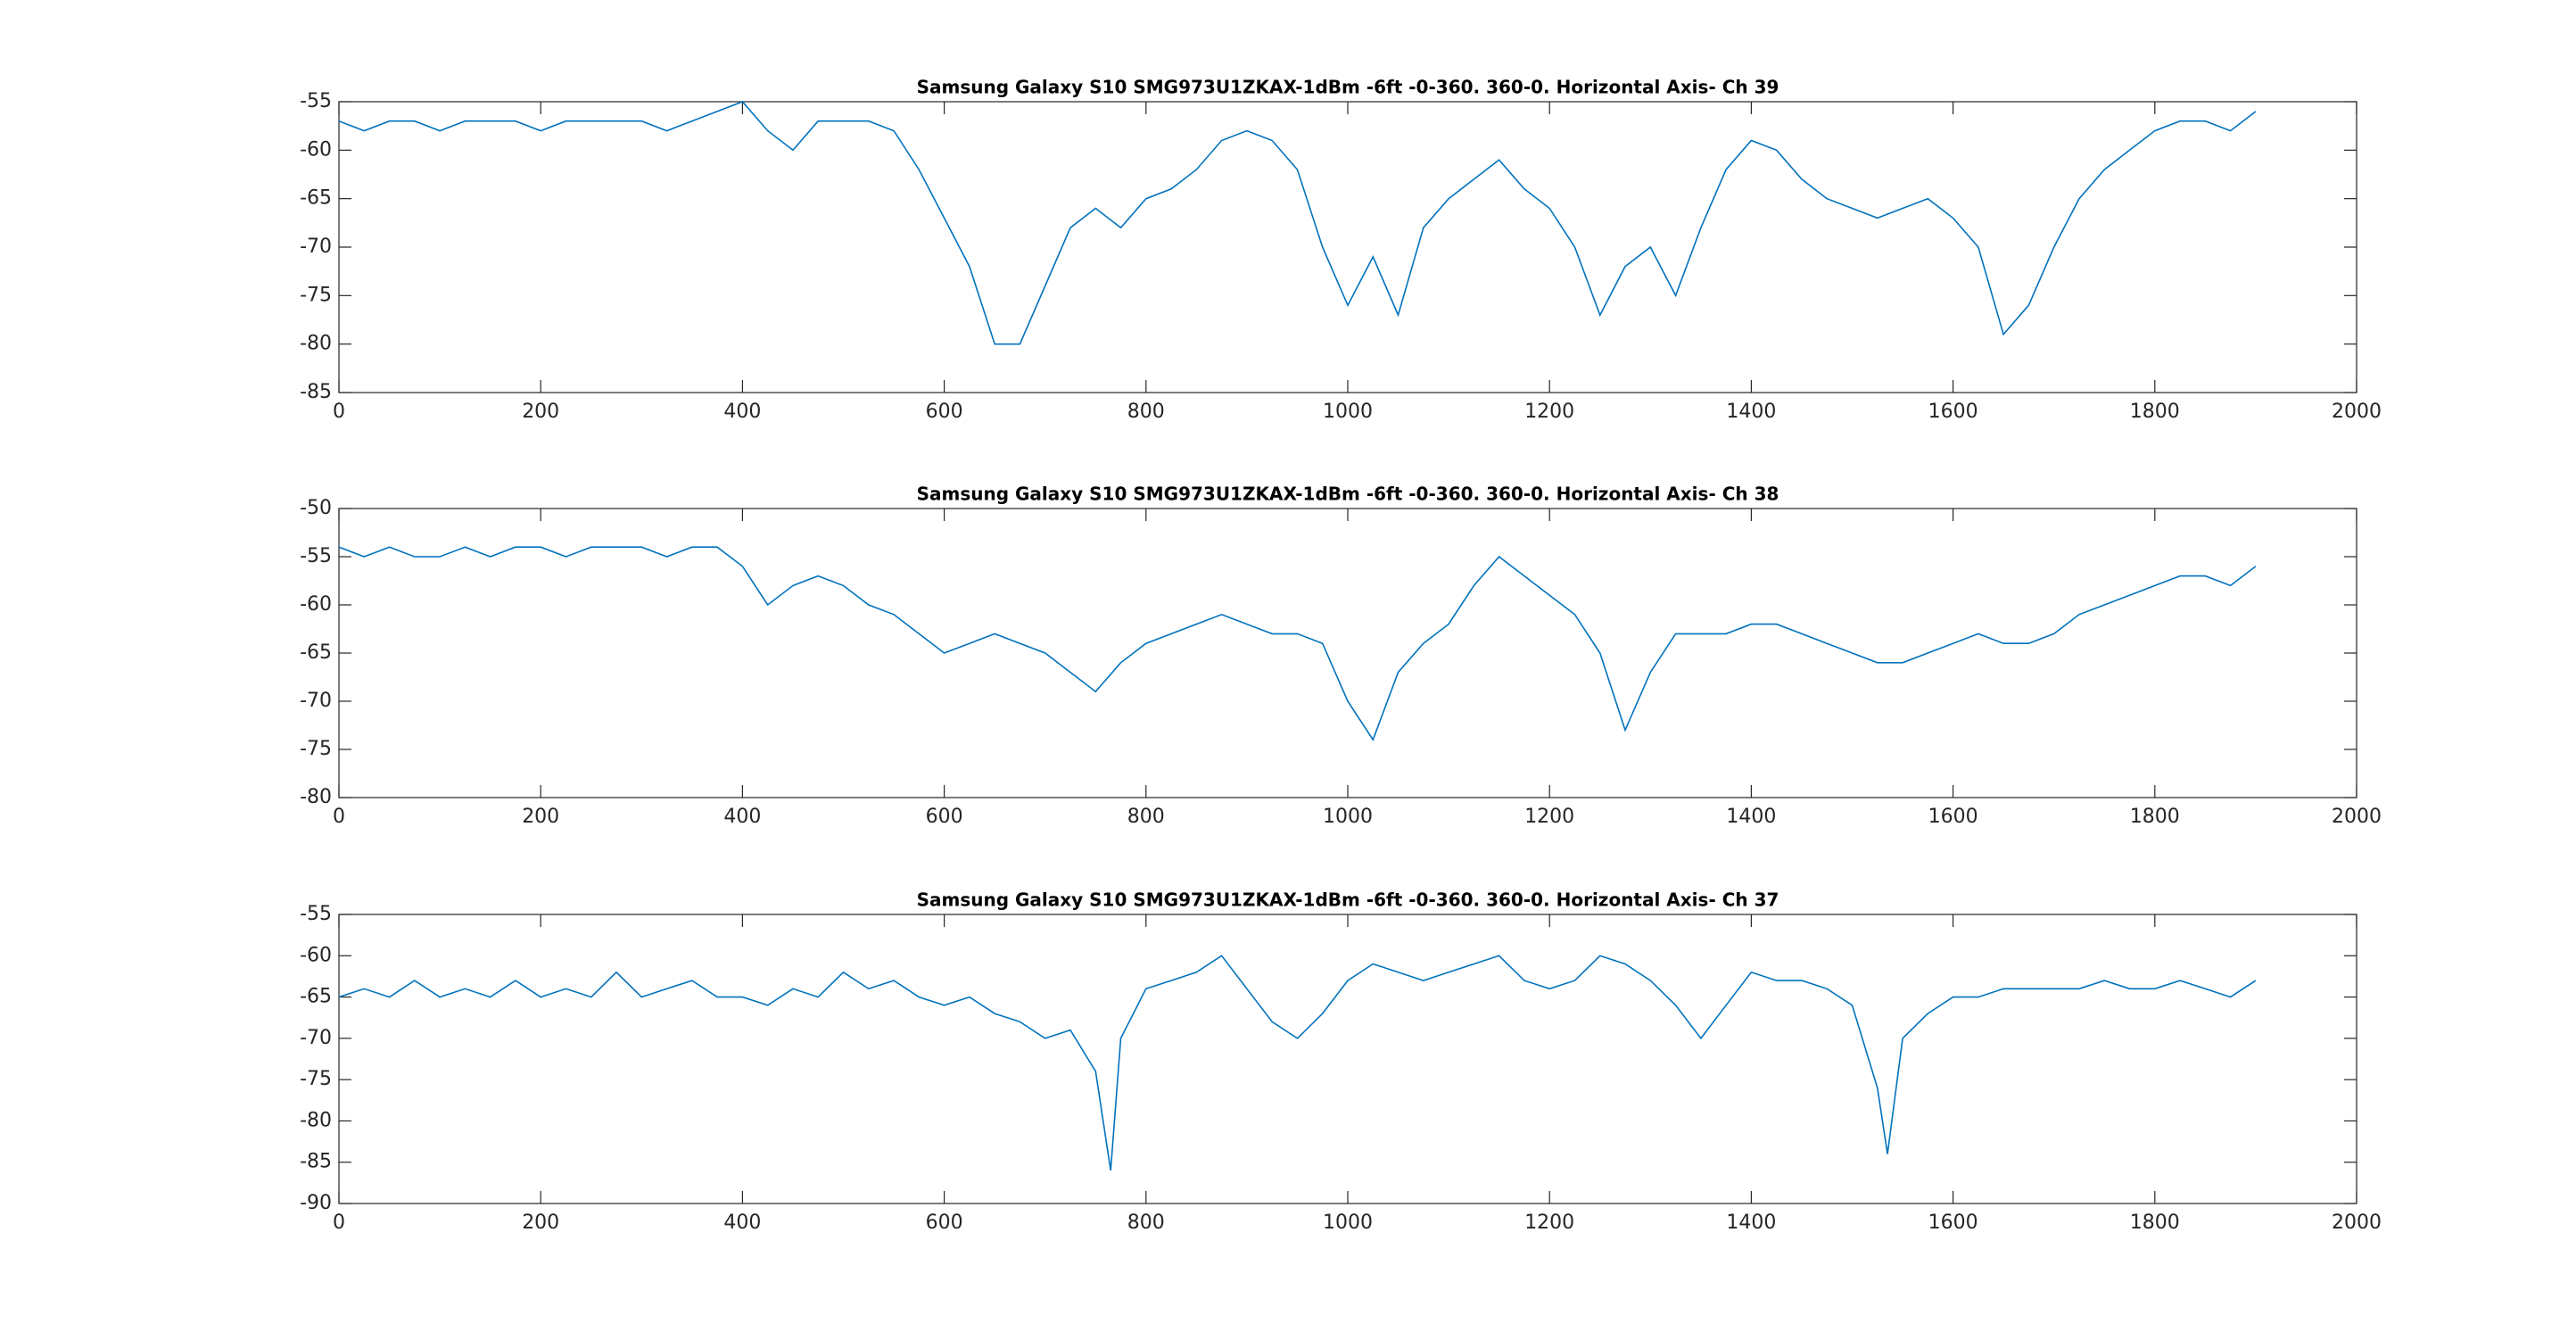 This screenshot has width=2576, height=1340. I want to click on y-tick-label: -90, so click(316, 1203).